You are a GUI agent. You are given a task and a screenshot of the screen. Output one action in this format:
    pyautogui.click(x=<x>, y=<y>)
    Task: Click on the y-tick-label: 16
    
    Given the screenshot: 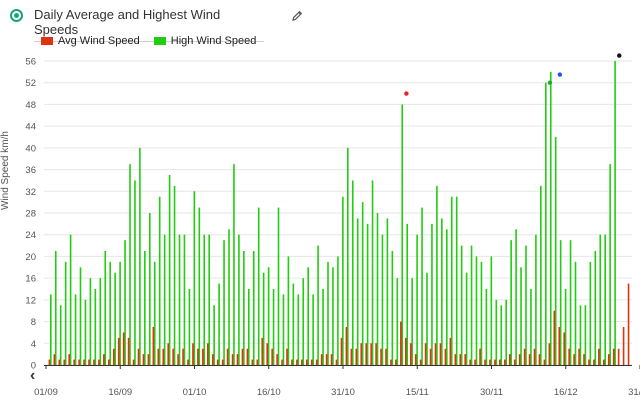 What is the action you would take?
    pyautogui.click(x=30, y=279)
    